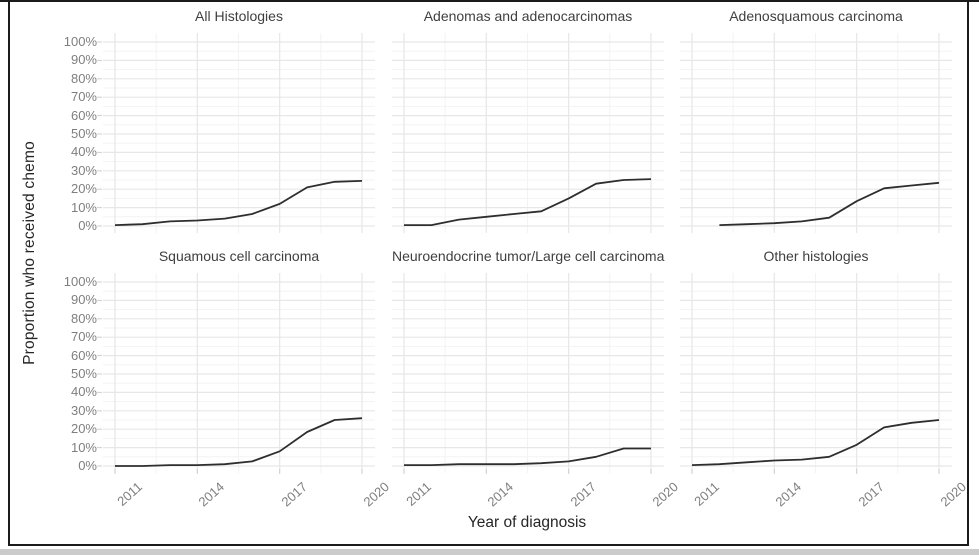 Image resolution: width=979 pixels, height=555 pixels. I want to click on figure-top-border, so click(489, 1).